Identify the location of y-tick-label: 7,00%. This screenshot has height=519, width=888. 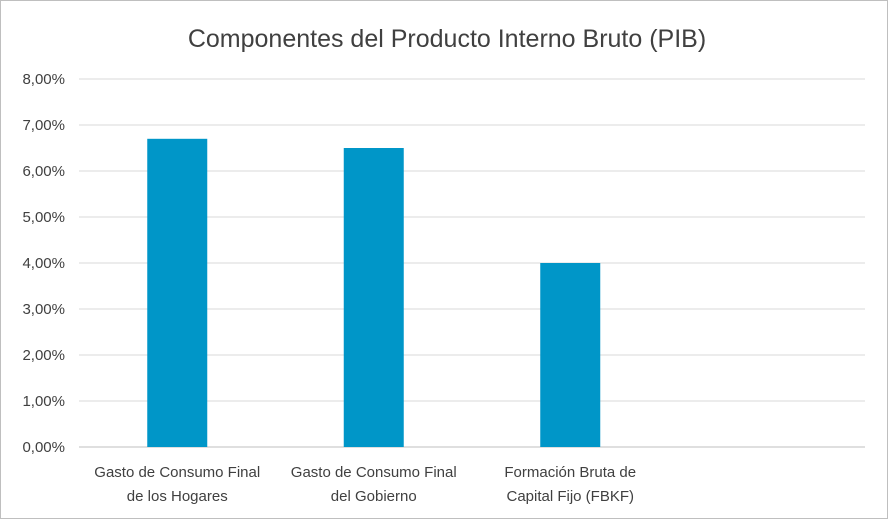
(43, 125).